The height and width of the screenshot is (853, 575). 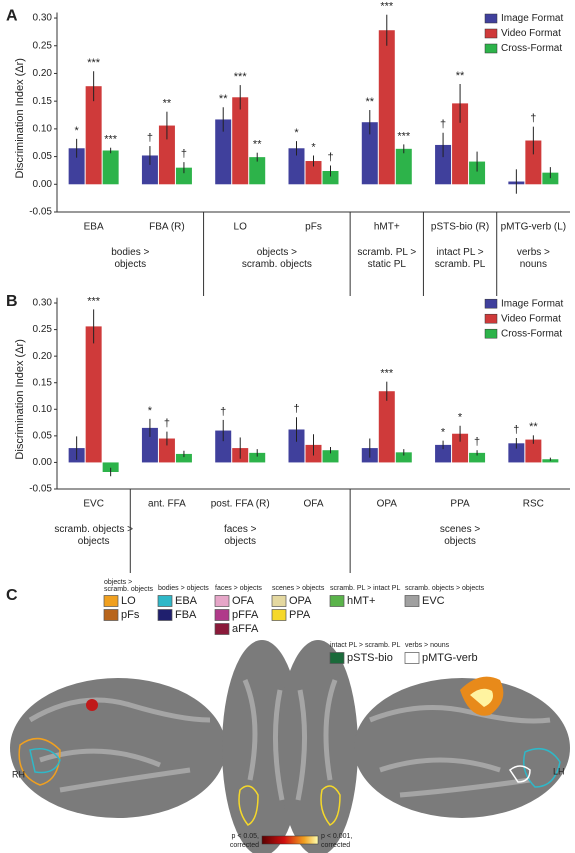 I want to click on legend-label: Cross-Format, so click(x=531, y=333).